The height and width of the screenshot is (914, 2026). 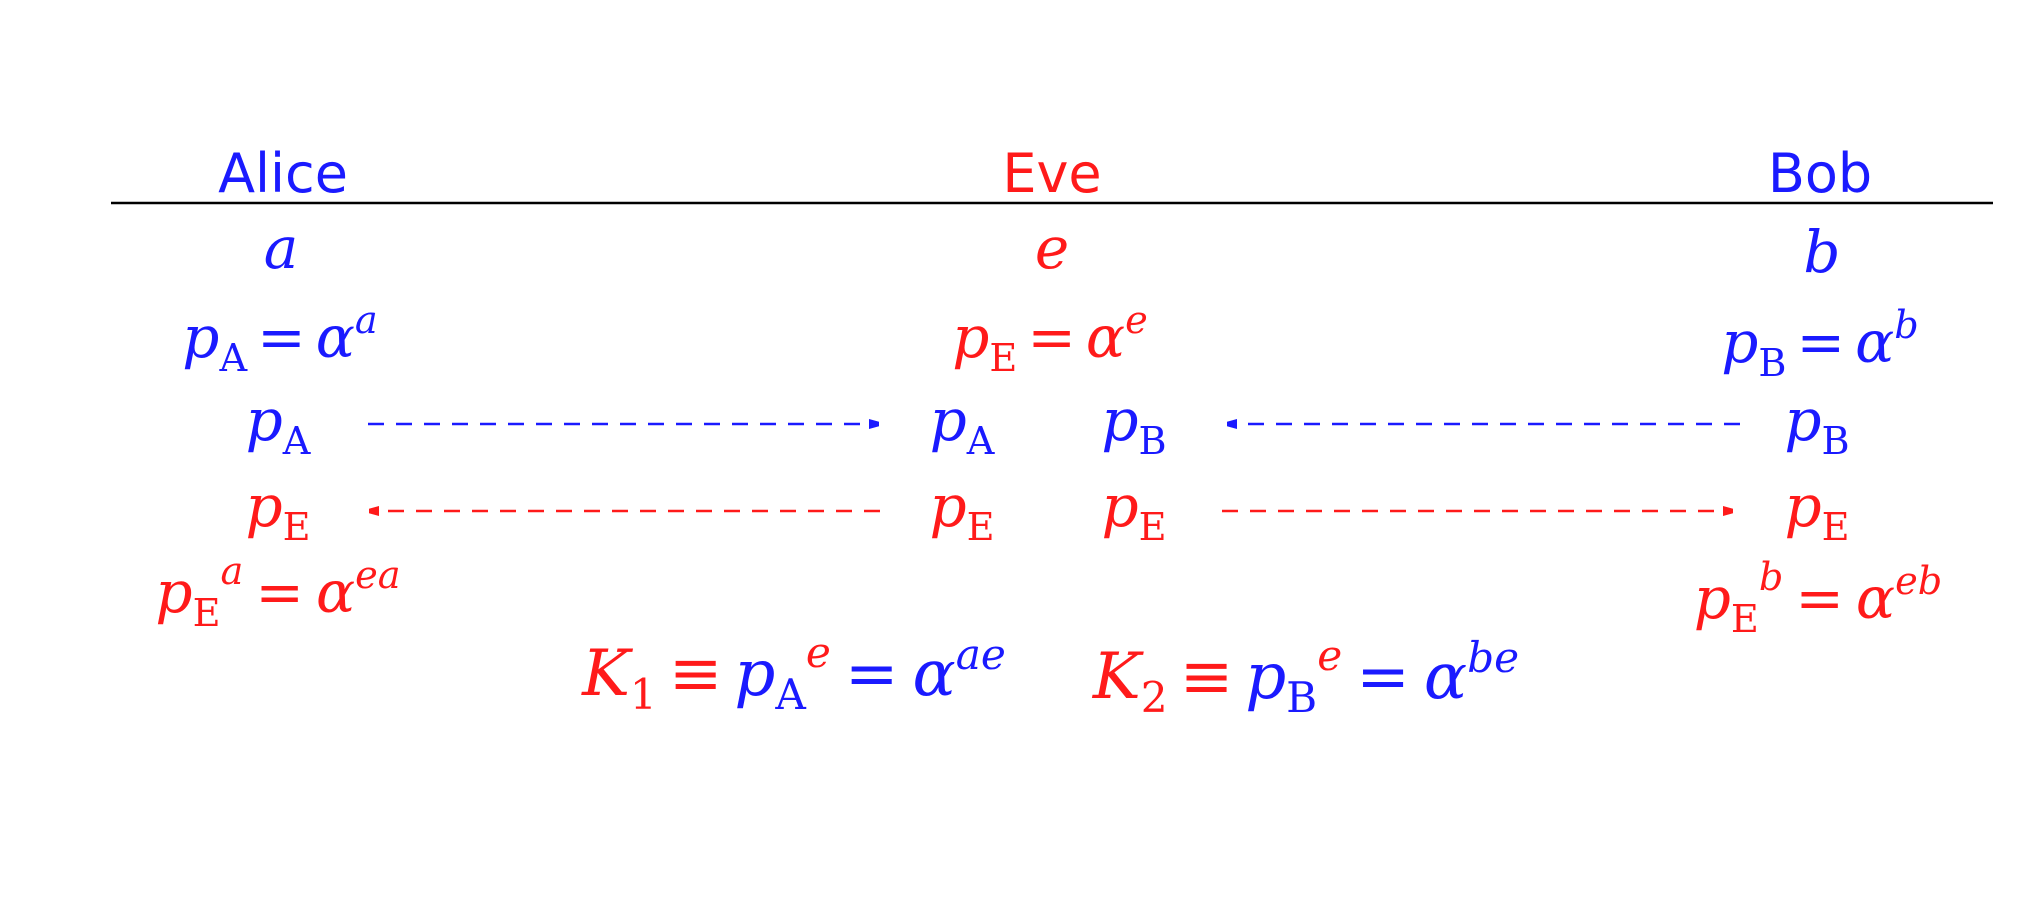 I want to click on party-bob: Bob, so click(x=1820, y=173).